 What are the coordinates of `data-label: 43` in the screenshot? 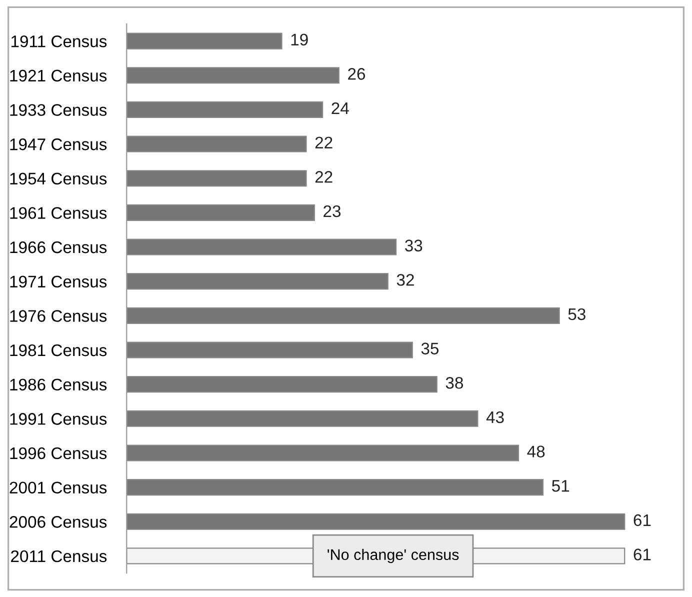 It's located at (495, 417).